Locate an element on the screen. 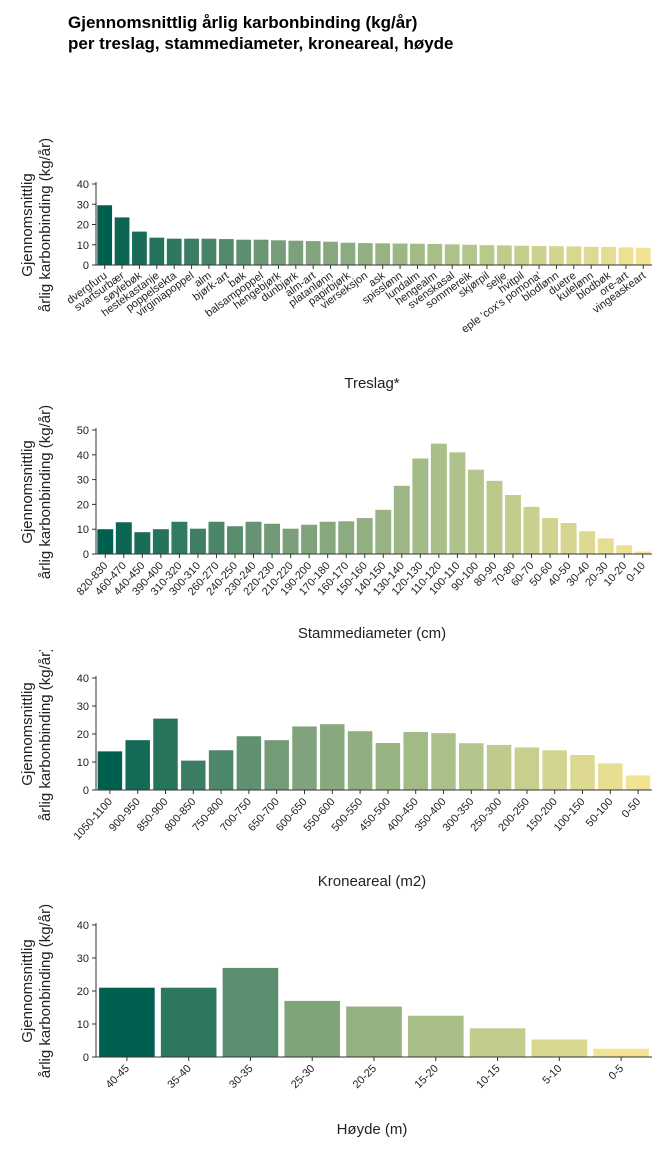 The image size is (672, 1152). x-tick-label: 40-45 is located at coordinates (118, 1077).